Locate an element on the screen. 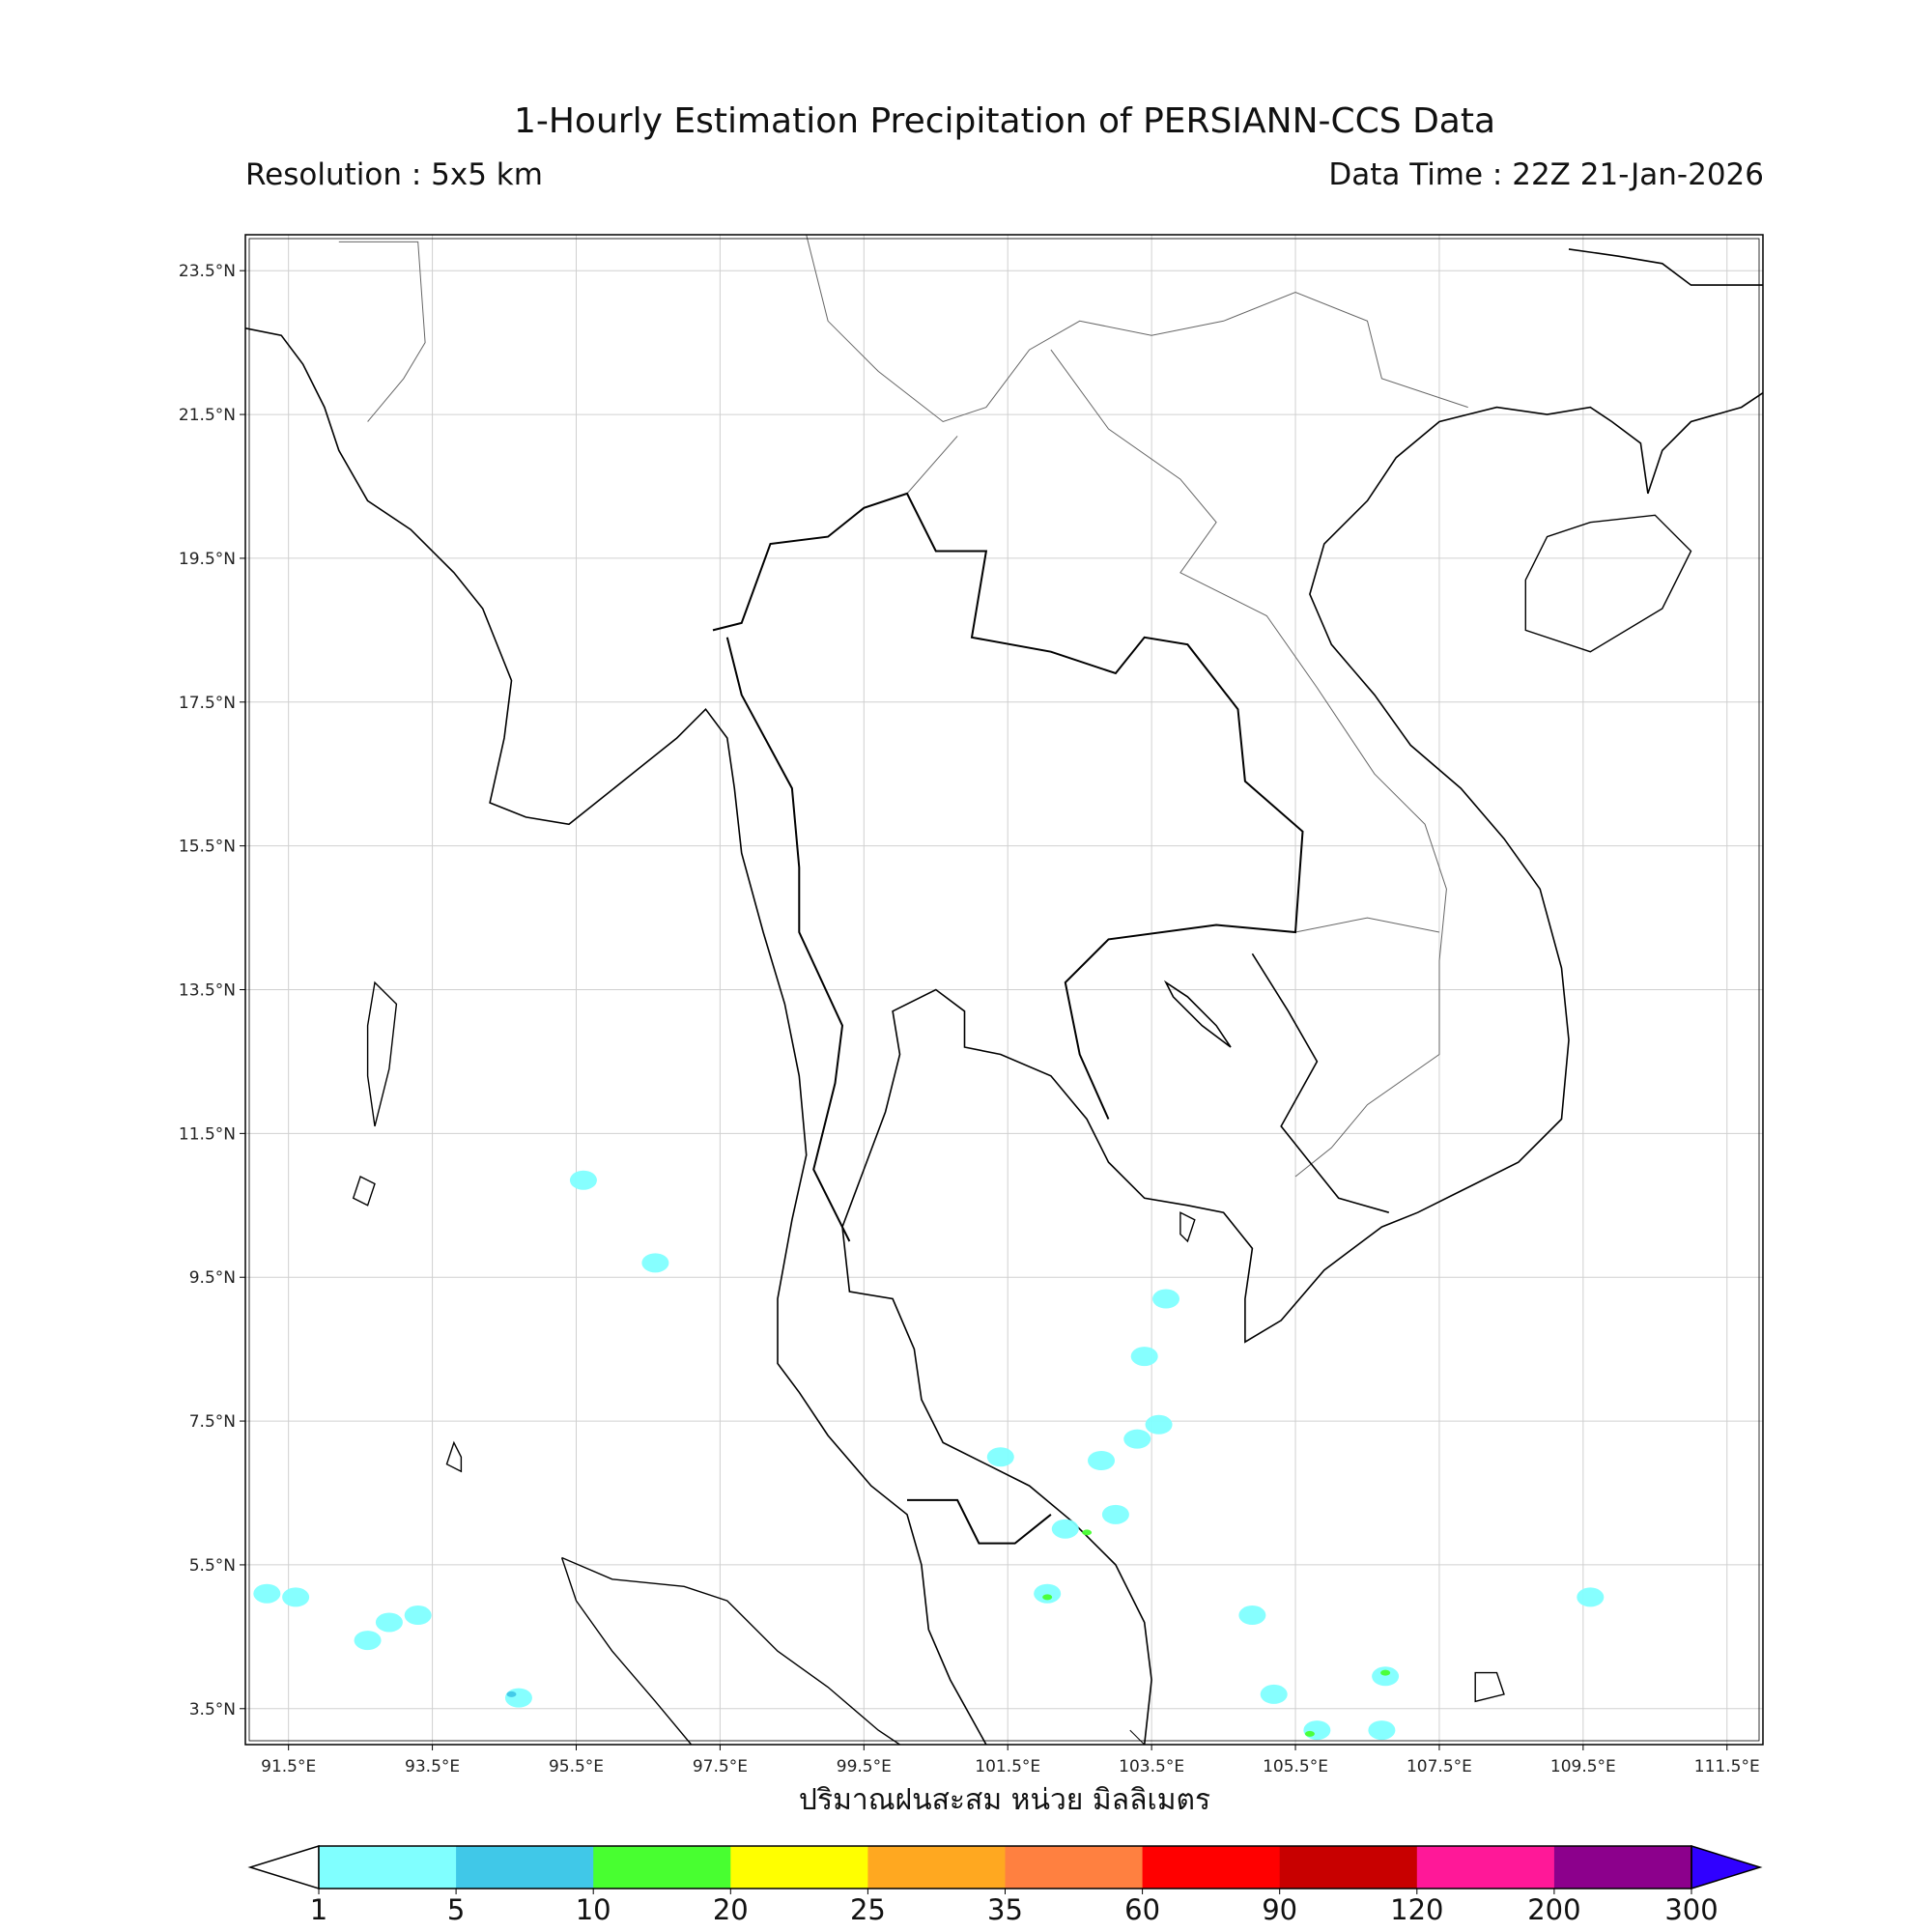 Image resolution: width=1932 pixels, height=1932 pixels. lon-tick-label: 109.5°E is located at coordinates (1583, 1766).